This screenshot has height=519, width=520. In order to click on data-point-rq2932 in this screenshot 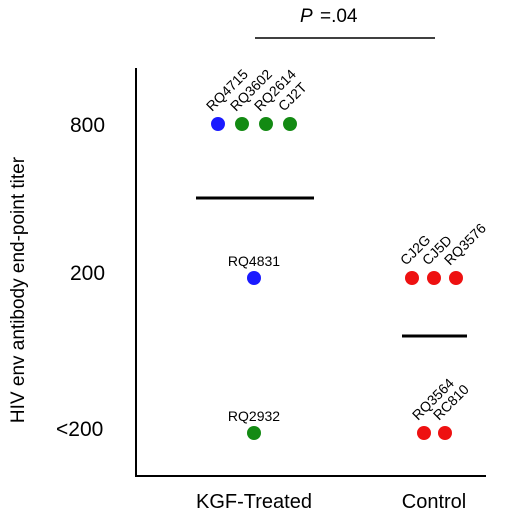, I will do `click(254, 433)`.